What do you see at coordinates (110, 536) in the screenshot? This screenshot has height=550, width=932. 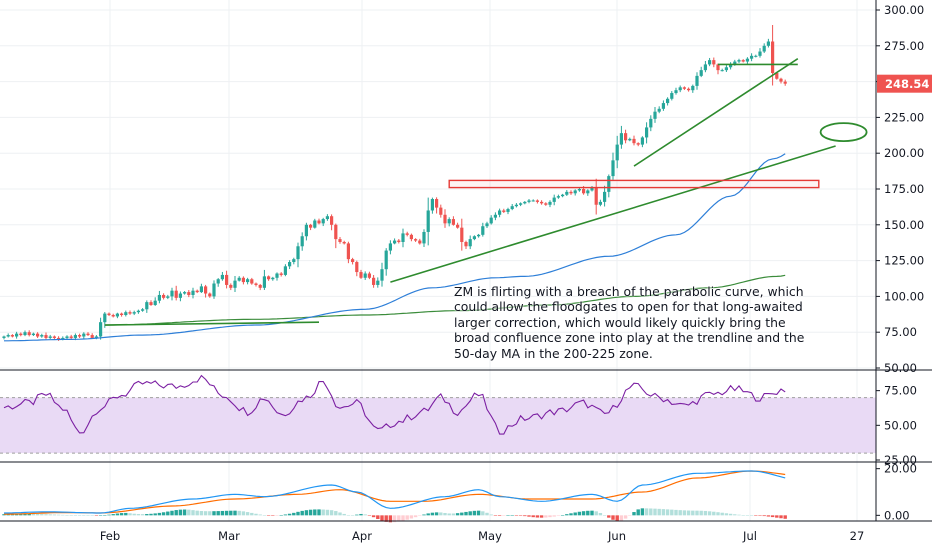 I see `time-tick-label: Feb` at bounding box center [110, 536].